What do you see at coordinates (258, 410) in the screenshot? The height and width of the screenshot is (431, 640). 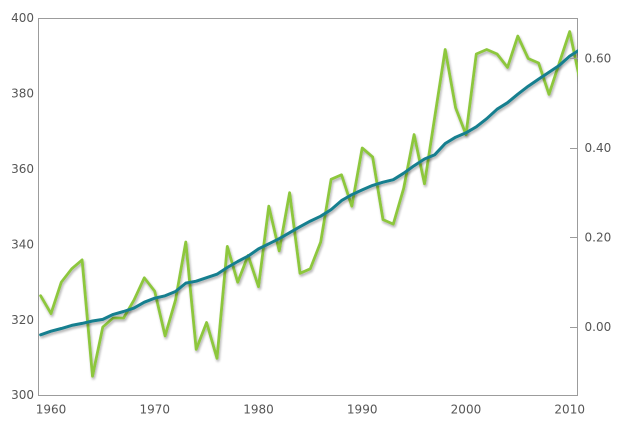 I see `x-axis-label: 1980` at bounding box center [258, 410].